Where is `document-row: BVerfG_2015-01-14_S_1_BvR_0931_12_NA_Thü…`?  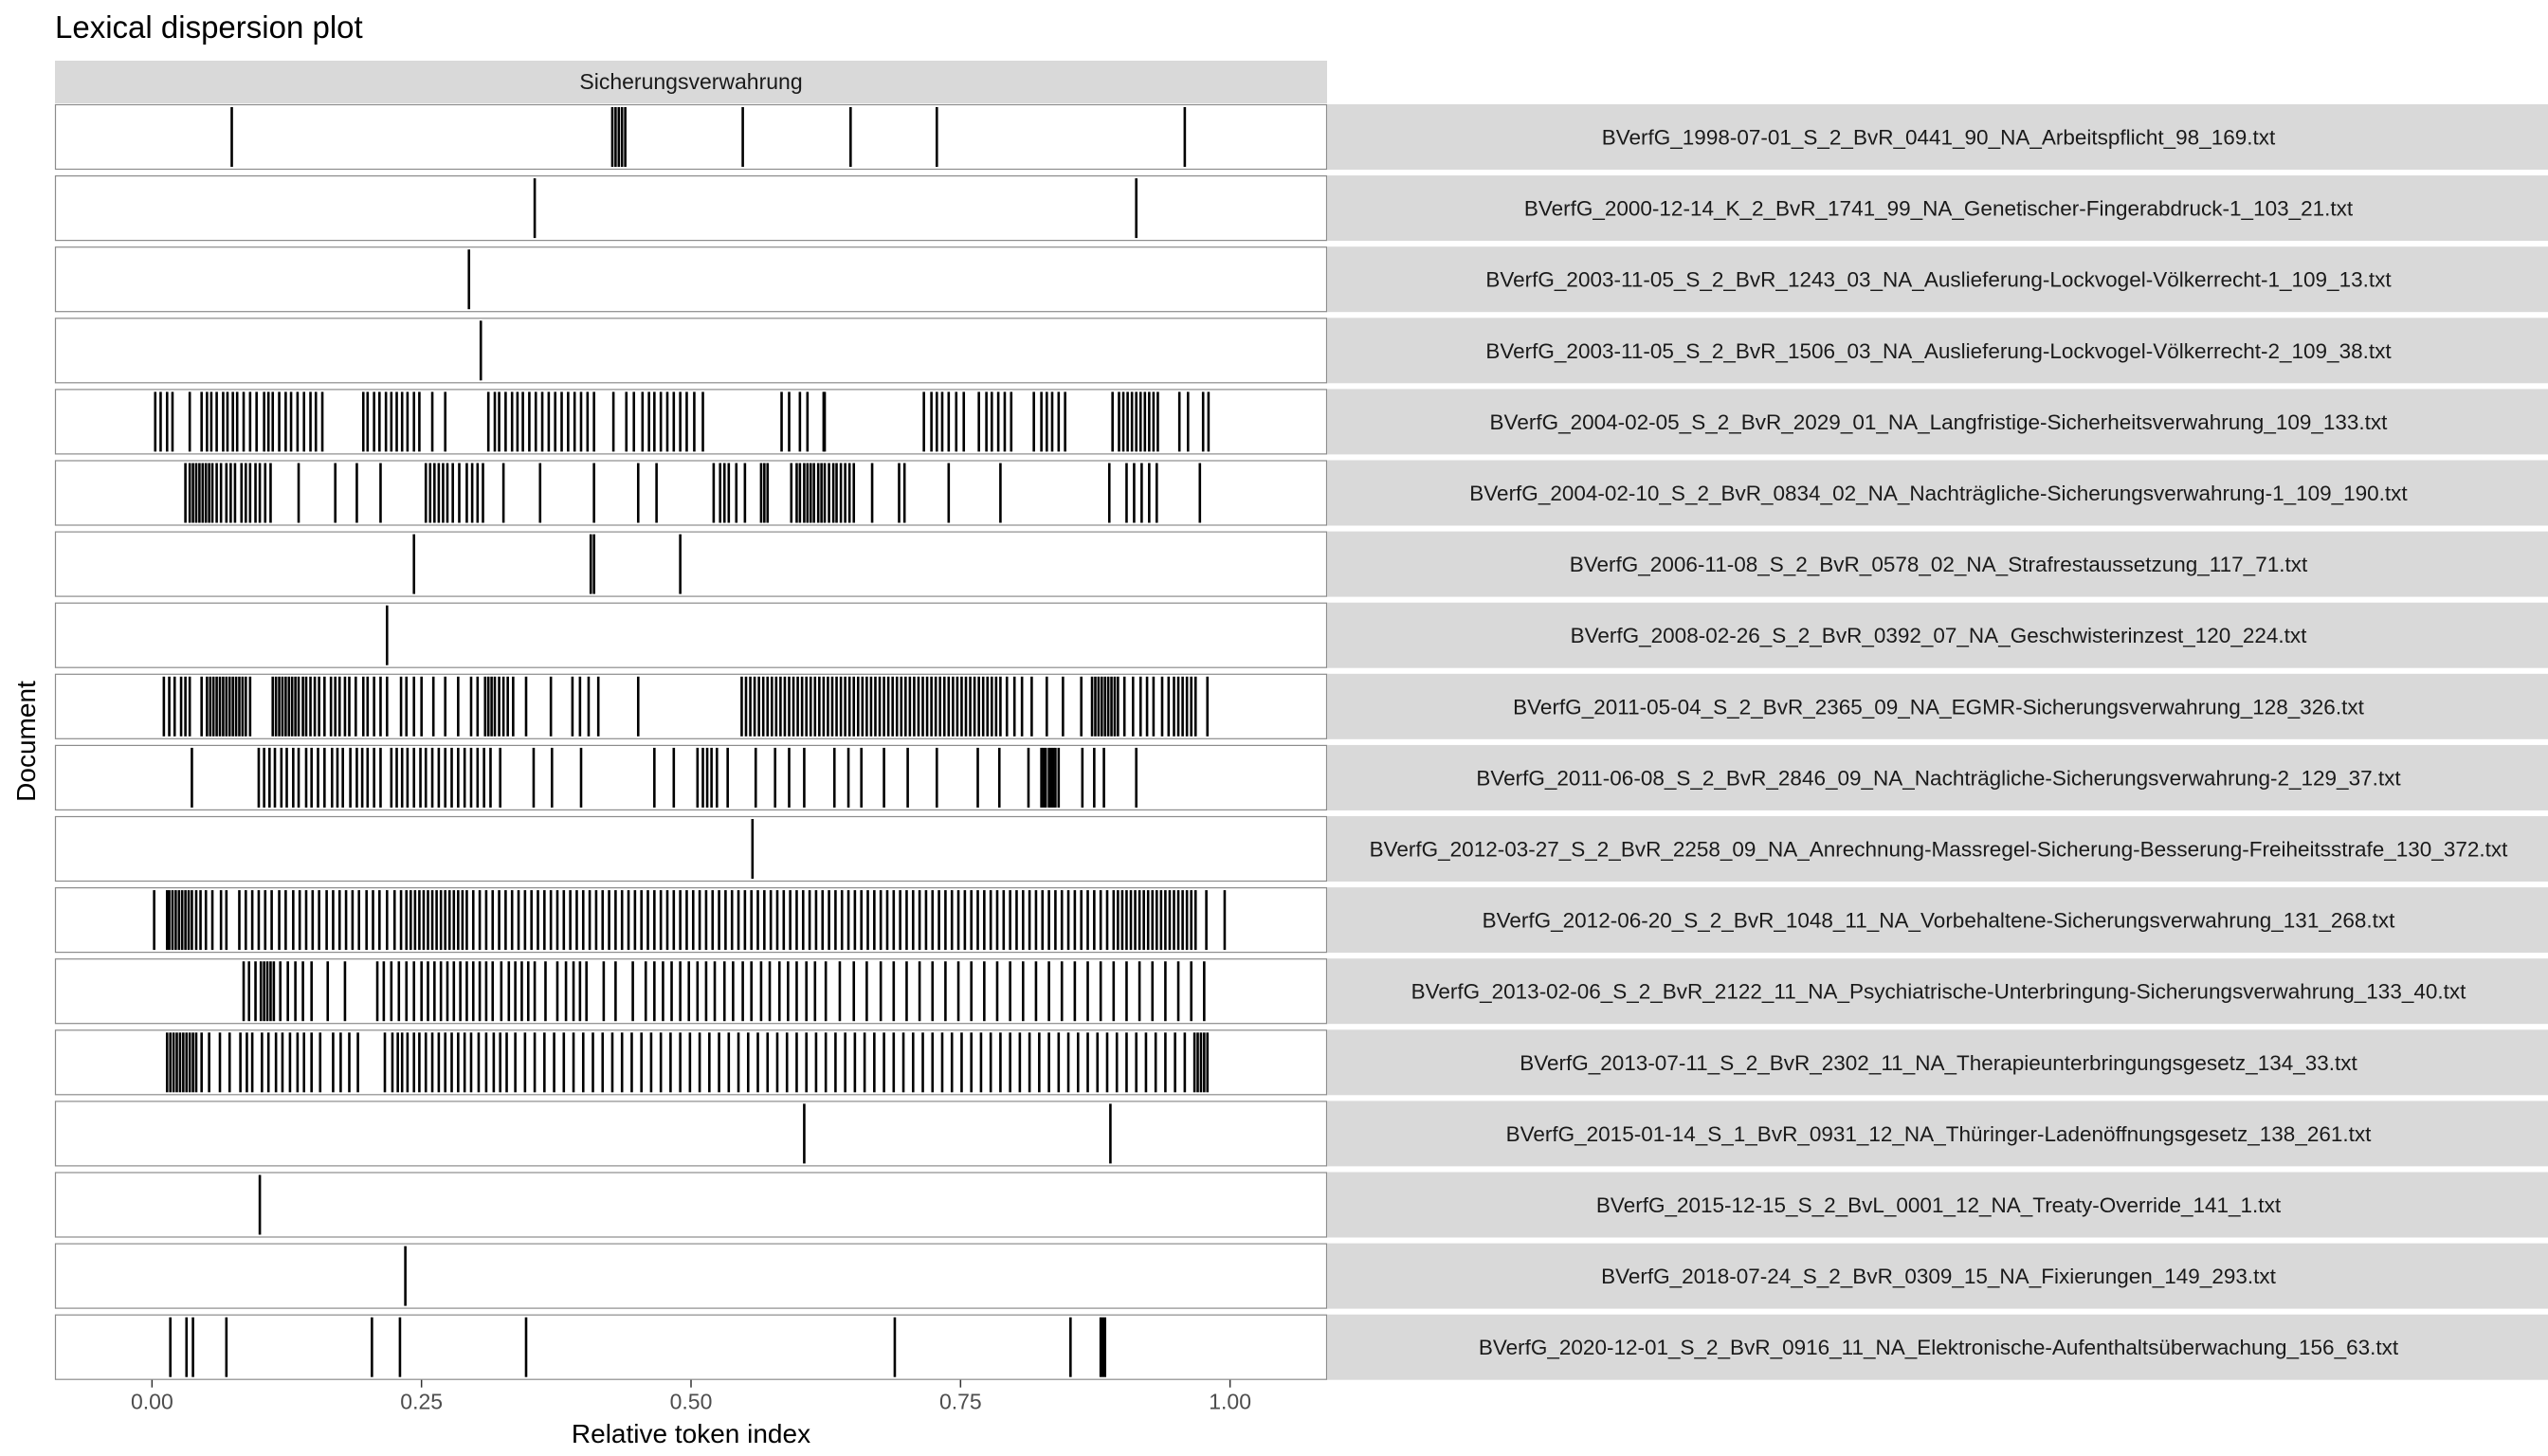 document-row: BVerfG_2015-01-14_S_1_BvR_0931_12_NA_Thü… is located at coordinates (1301, 1134).